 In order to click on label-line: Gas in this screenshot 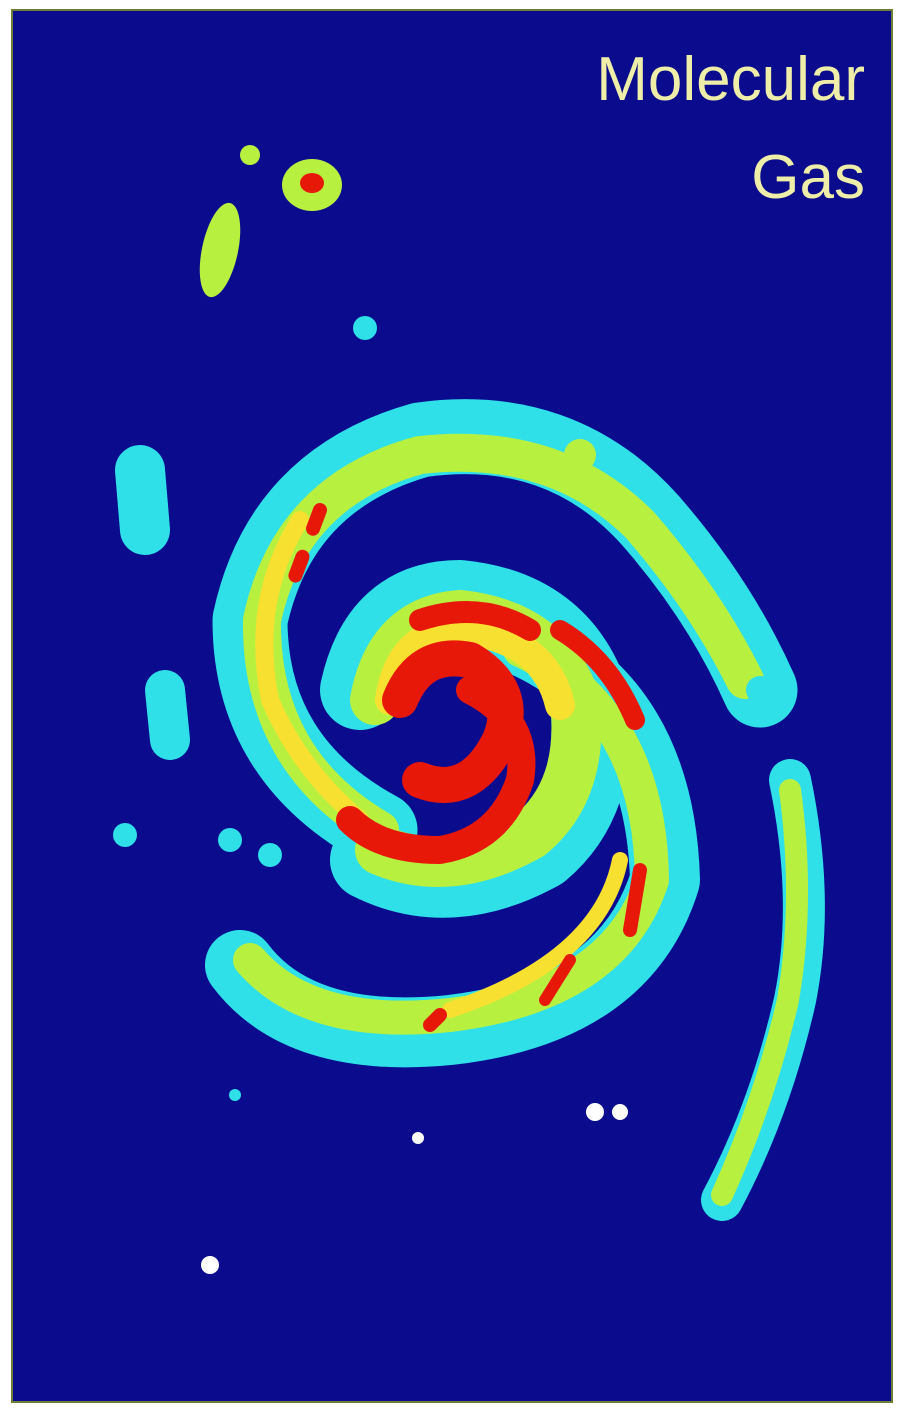, I will do `click(808, 177)`.